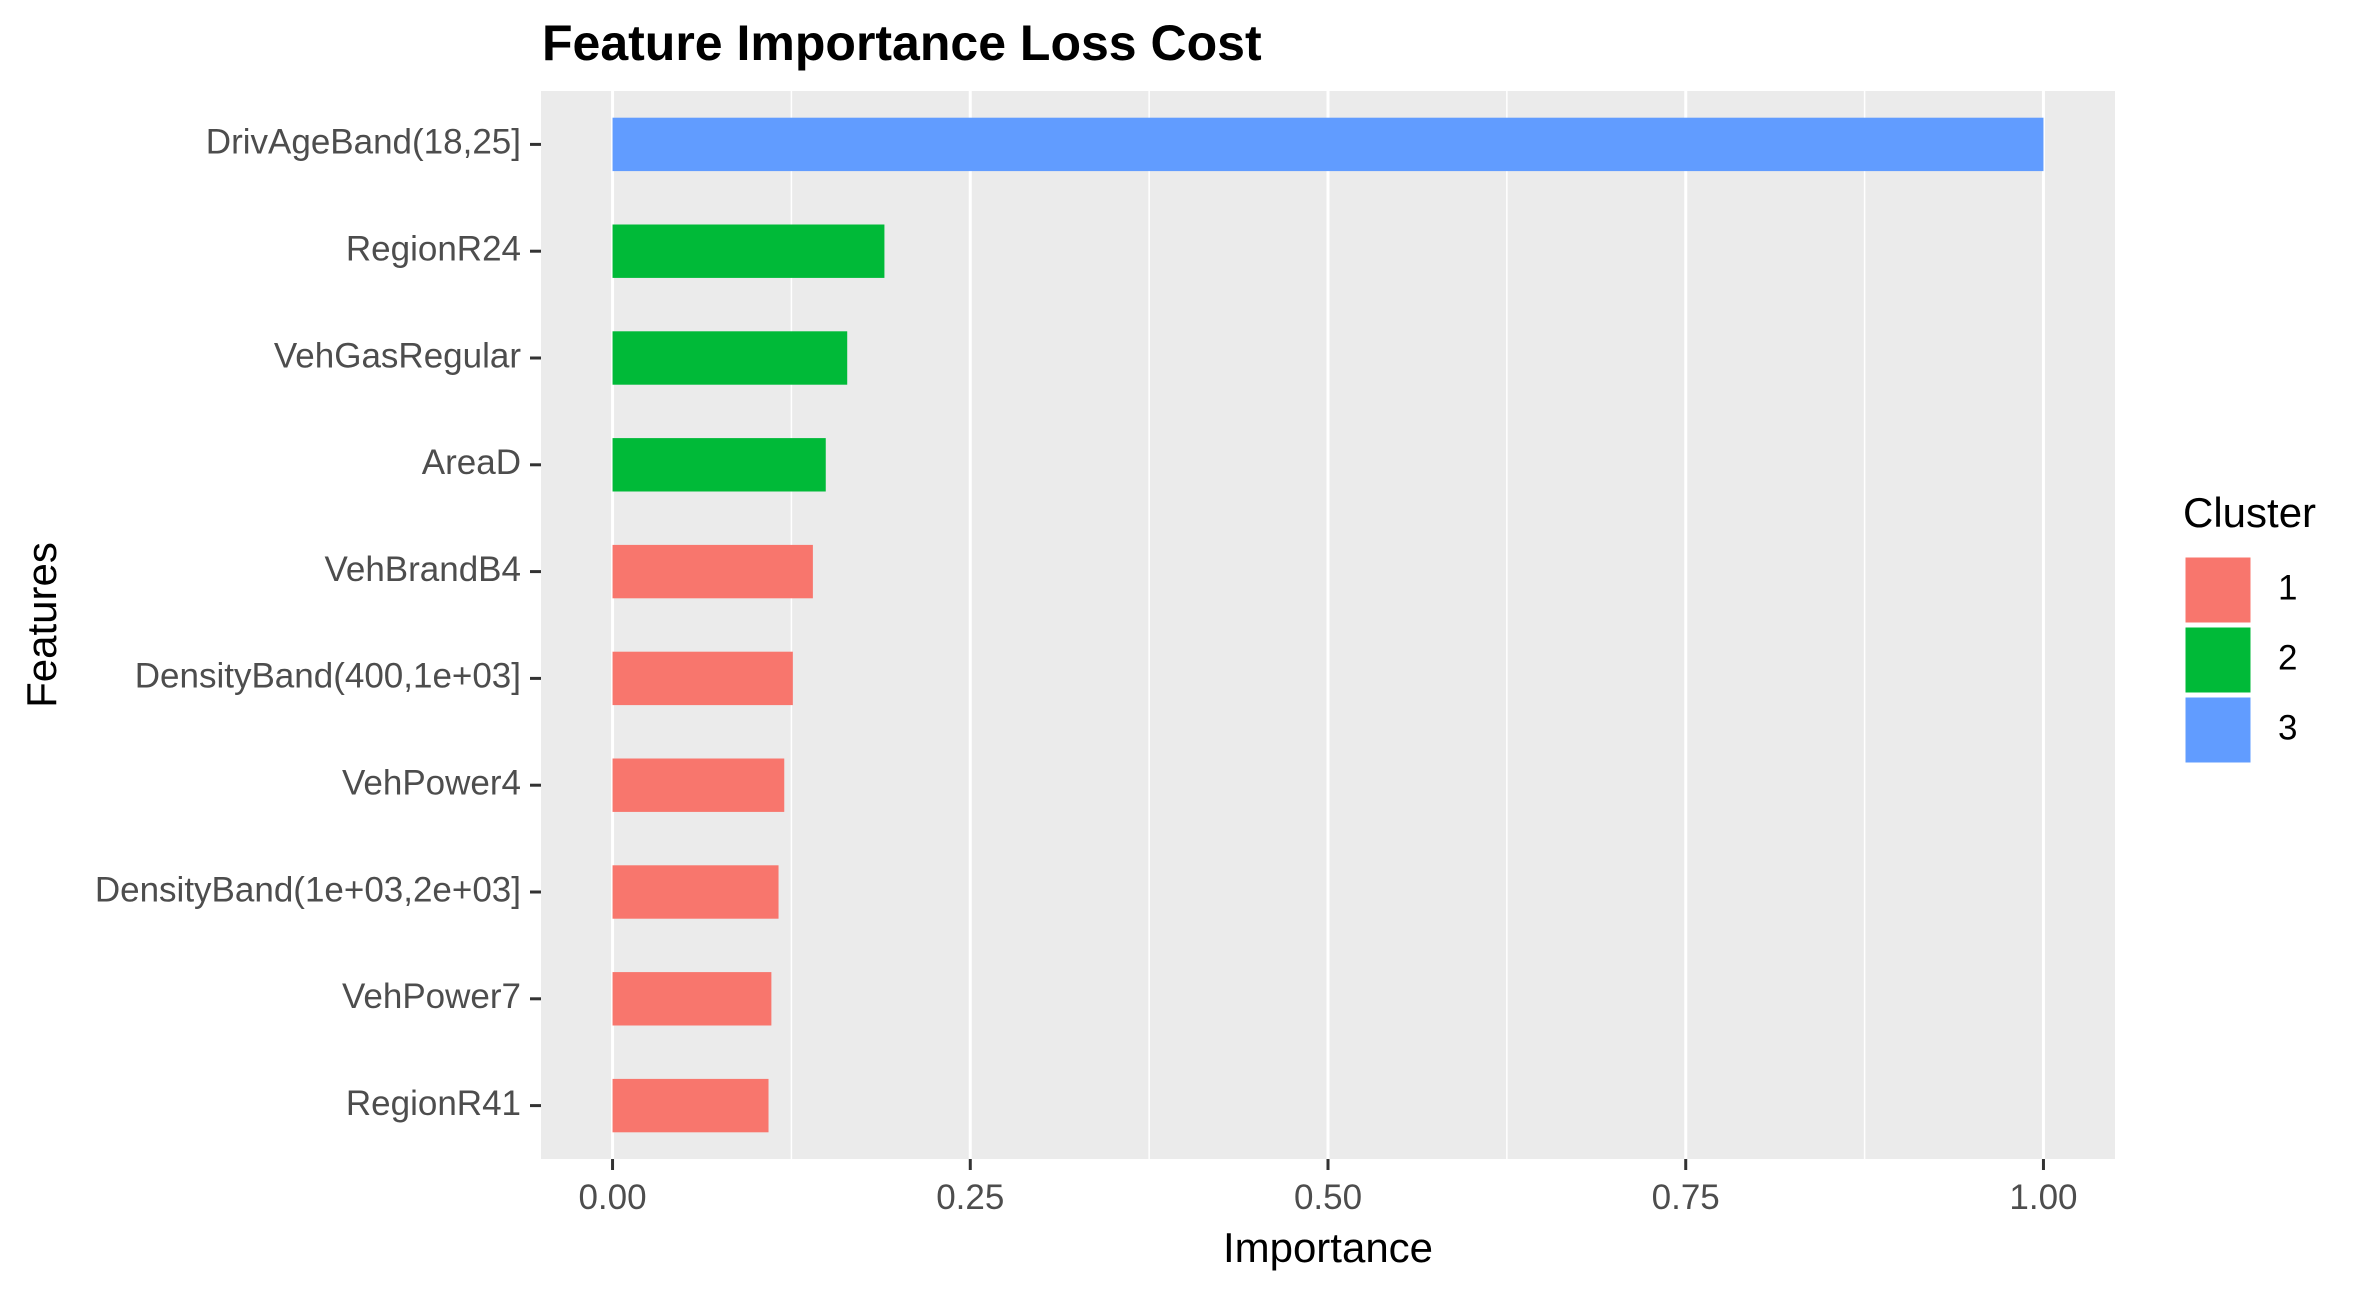 The image size is (2362, 1295). Describe the element at coordinates (433, 248) in the screenshot. I see `y-tick-label: RegionR24` at that location.